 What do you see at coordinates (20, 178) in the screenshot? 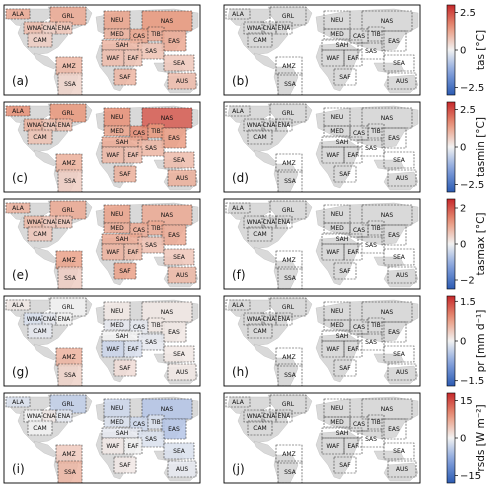
I see `panel-label: (c)` at bounding box center [20, 178].